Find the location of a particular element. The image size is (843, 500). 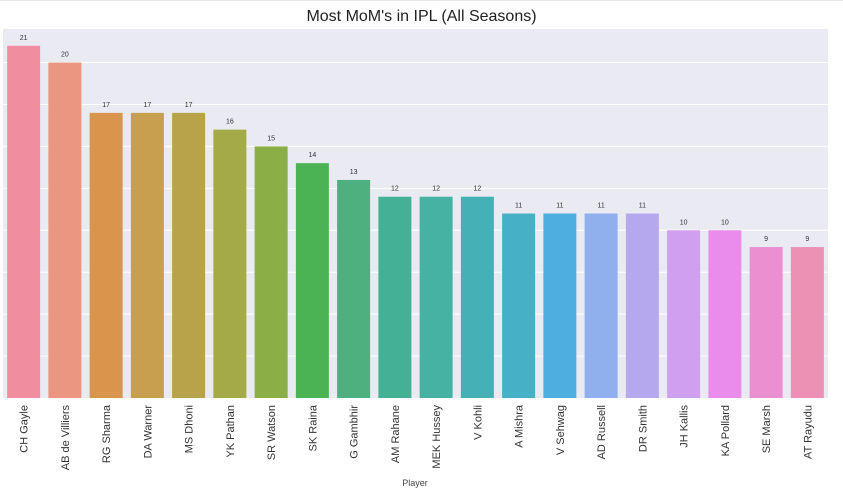

x-tick-label: V Sehwag is located at coordinates (561, 430).